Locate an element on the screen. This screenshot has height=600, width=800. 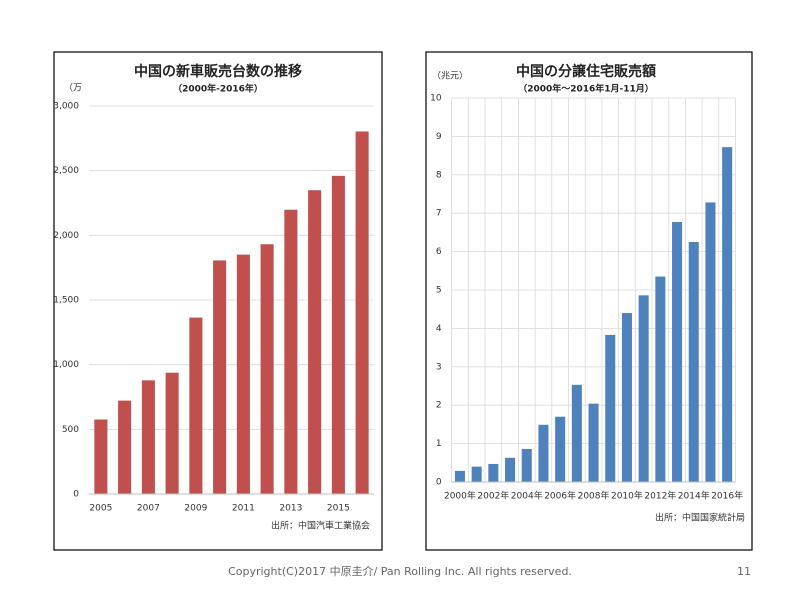
x-tick-label: 2012年 is located at coordinates (660, 496).